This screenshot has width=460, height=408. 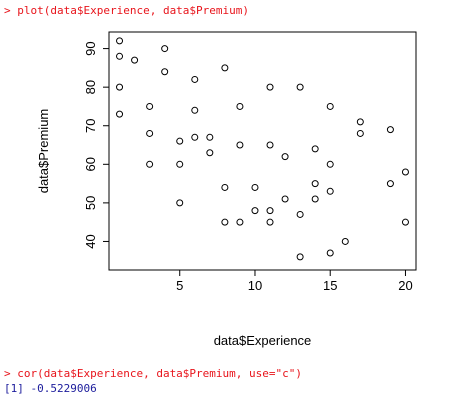 What do you see at coordinates (50, 388) in the screenshot?
I see `console-output: [1] -0.5229006` at bounding box center [50, 388].